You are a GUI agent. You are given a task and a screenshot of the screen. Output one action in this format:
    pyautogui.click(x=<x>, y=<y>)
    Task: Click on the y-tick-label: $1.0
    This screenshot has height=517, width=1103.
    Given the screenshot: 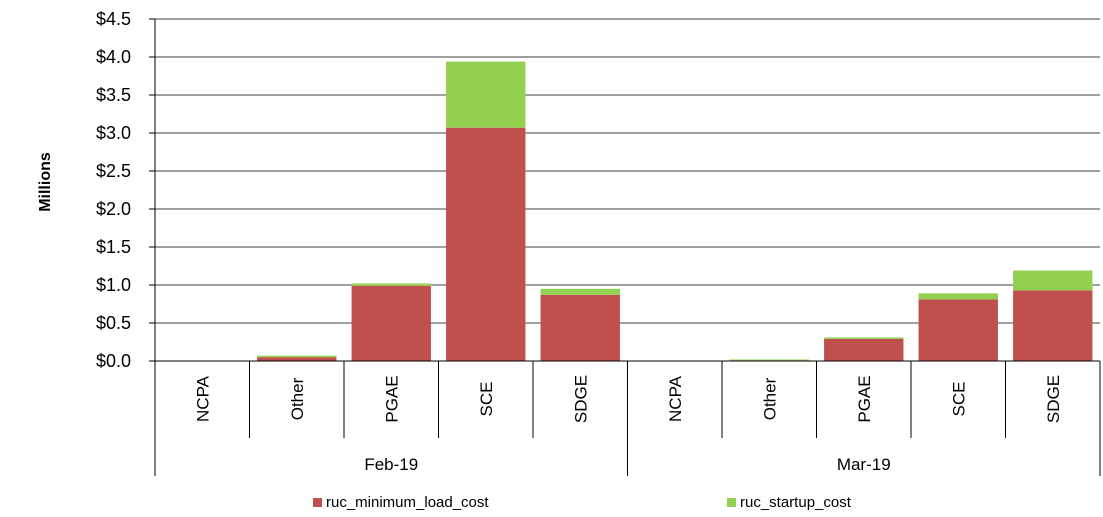 What is the action you would take?
    pyautogui.click(x=113, y=285)
    